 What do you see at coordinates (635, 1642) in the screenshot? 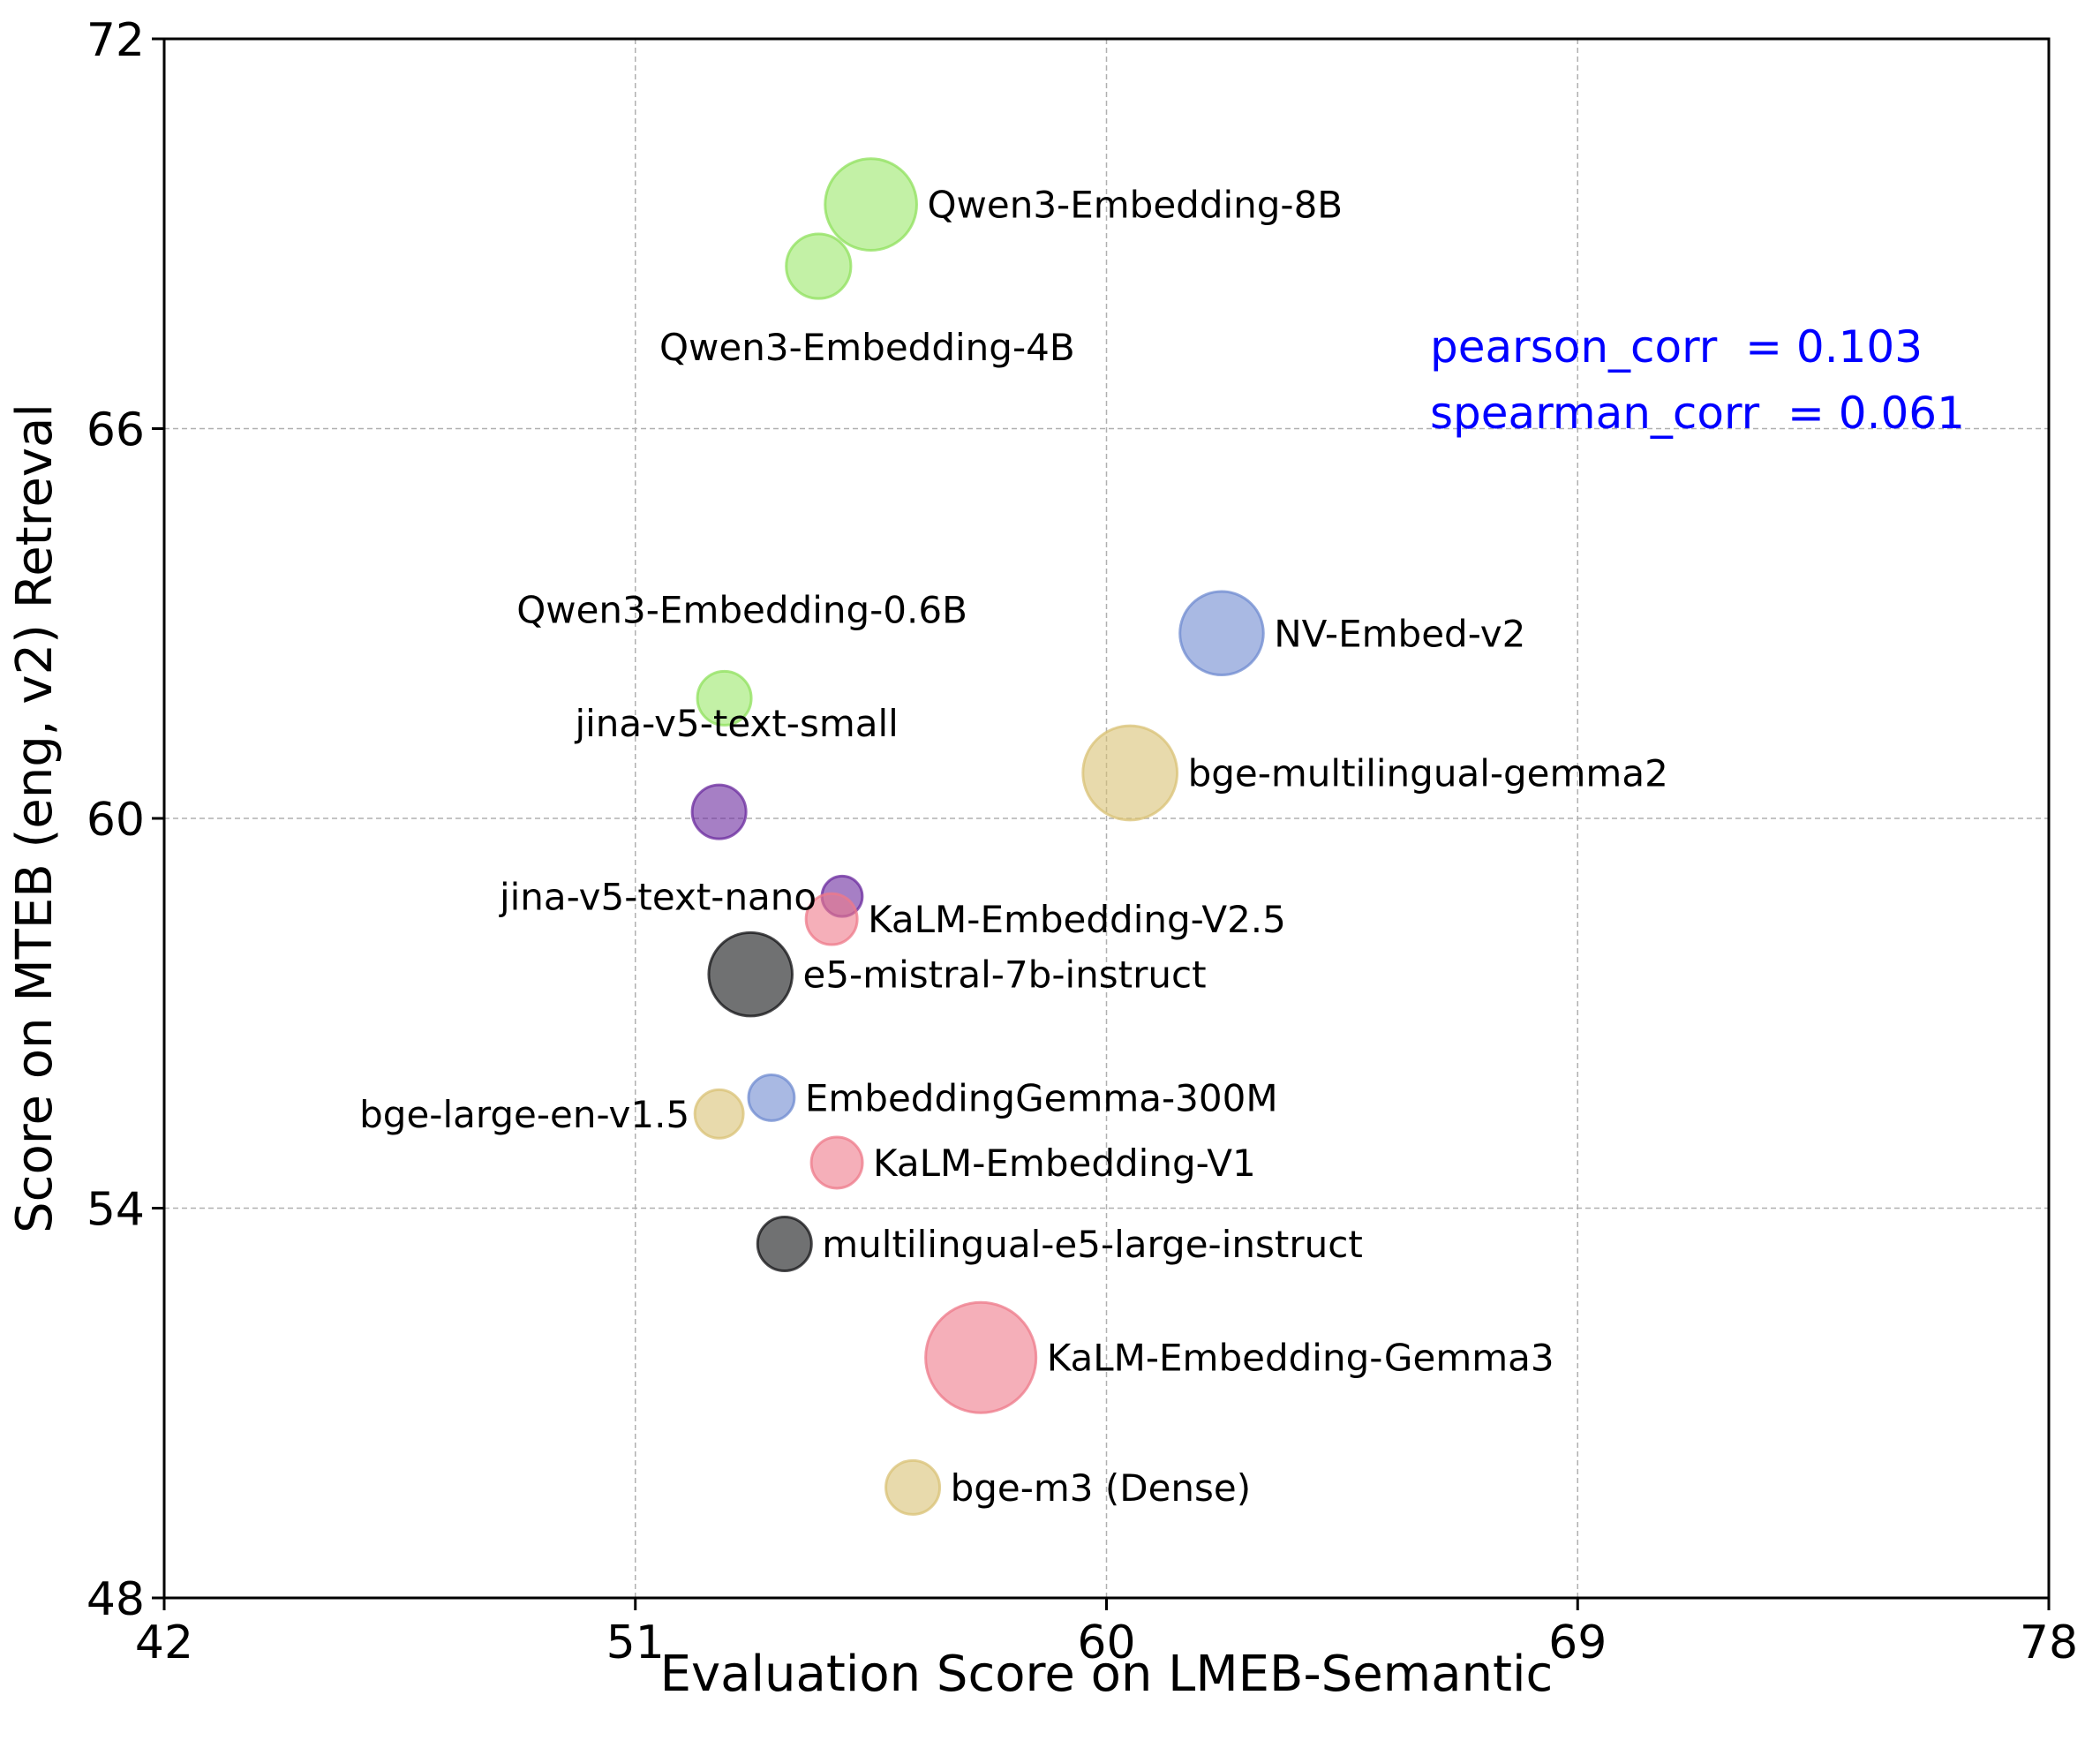
I see `x-tick-label: 51` at bounding box center [635, 1642].